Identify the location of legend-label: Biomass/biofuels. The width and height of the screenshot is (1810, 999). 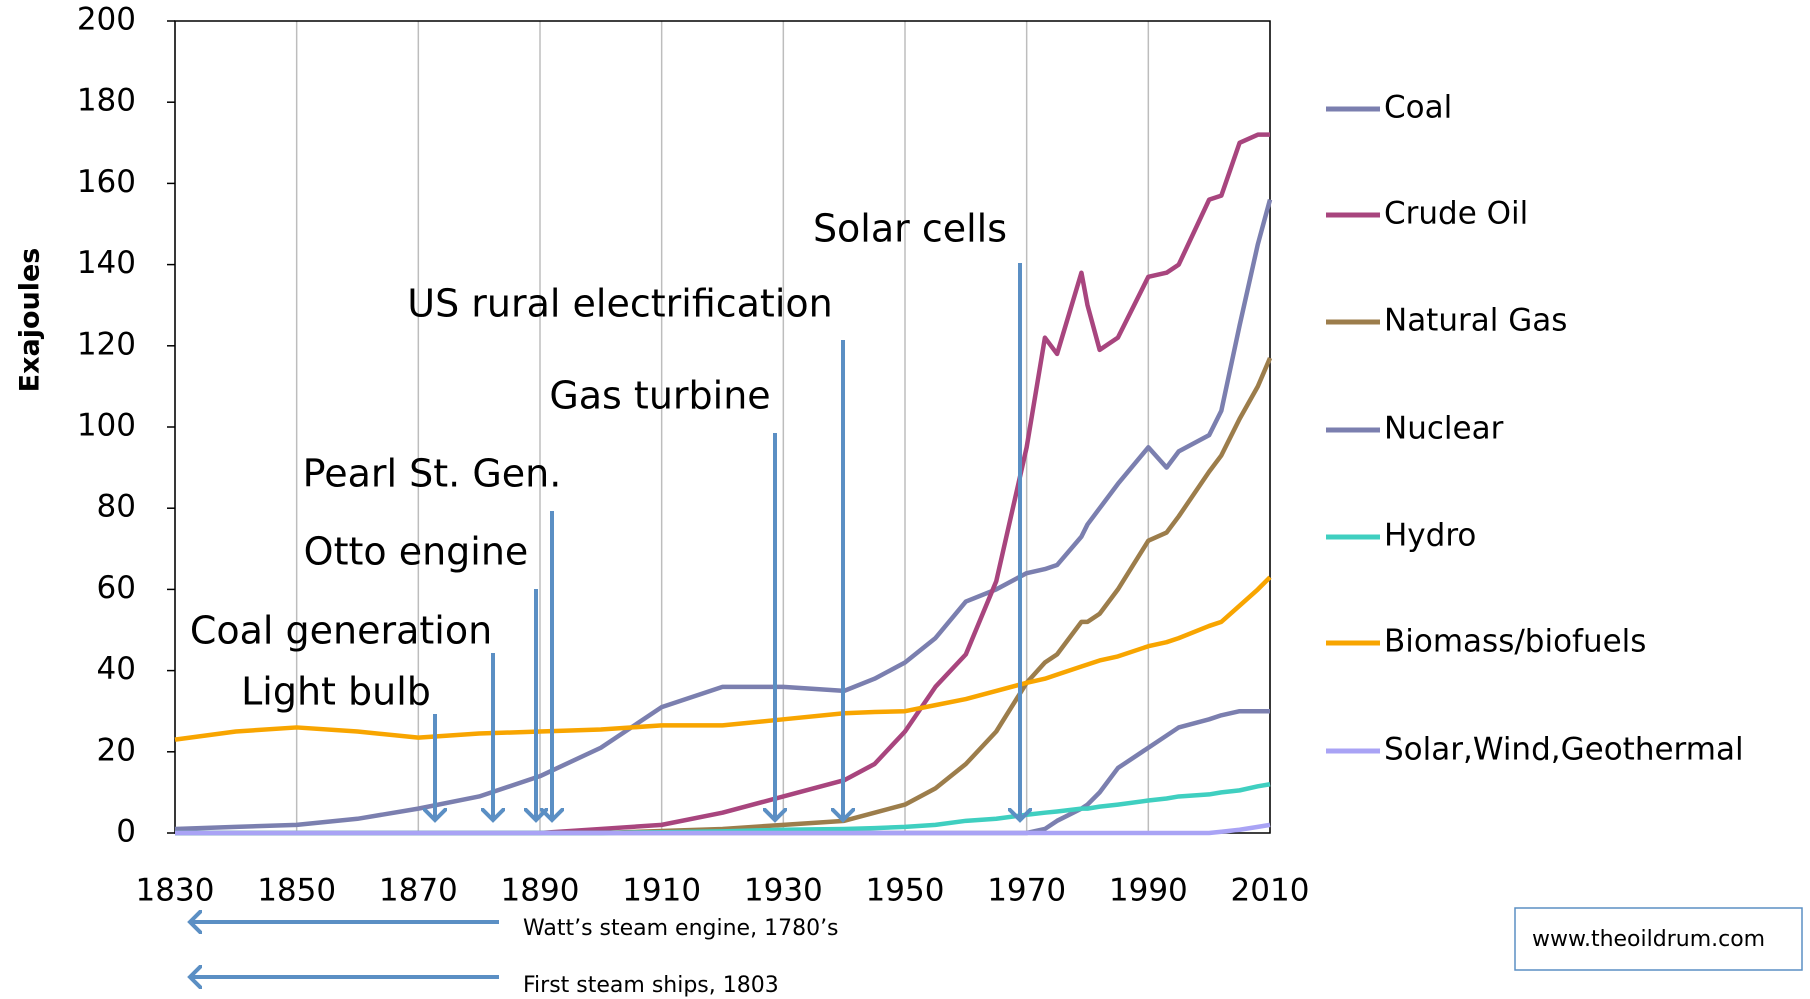
(1515, 642).